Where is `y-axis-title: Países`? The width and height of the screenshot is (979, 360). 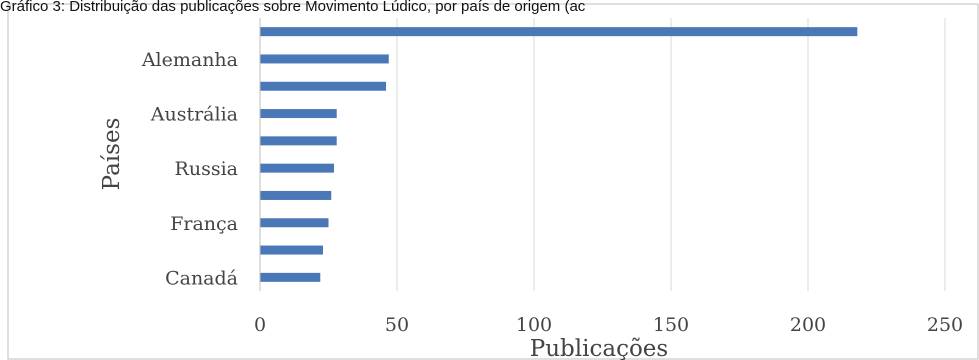
y-axis-title: Países is located at coordinates (112, 154).